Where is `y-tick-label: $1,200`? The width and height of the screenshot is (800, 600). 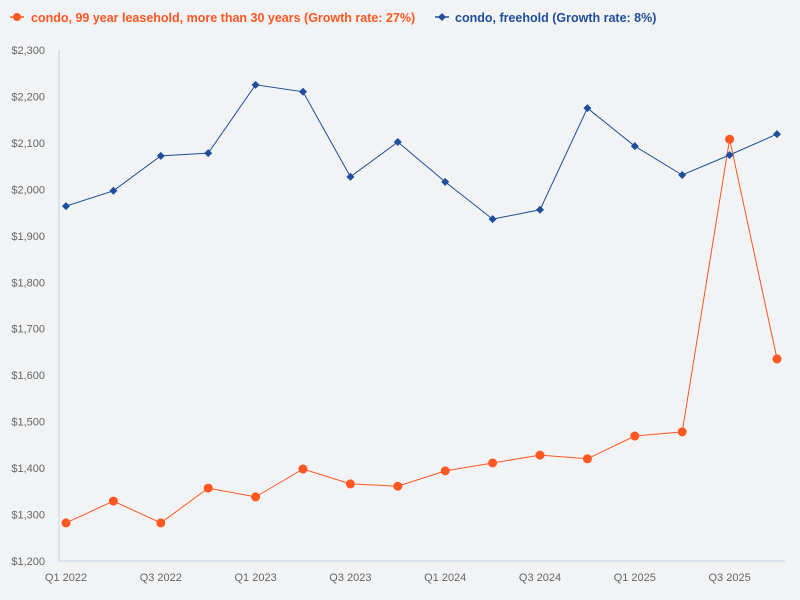
y-tick-label: $1,200 is located at coordinates (28, 562).